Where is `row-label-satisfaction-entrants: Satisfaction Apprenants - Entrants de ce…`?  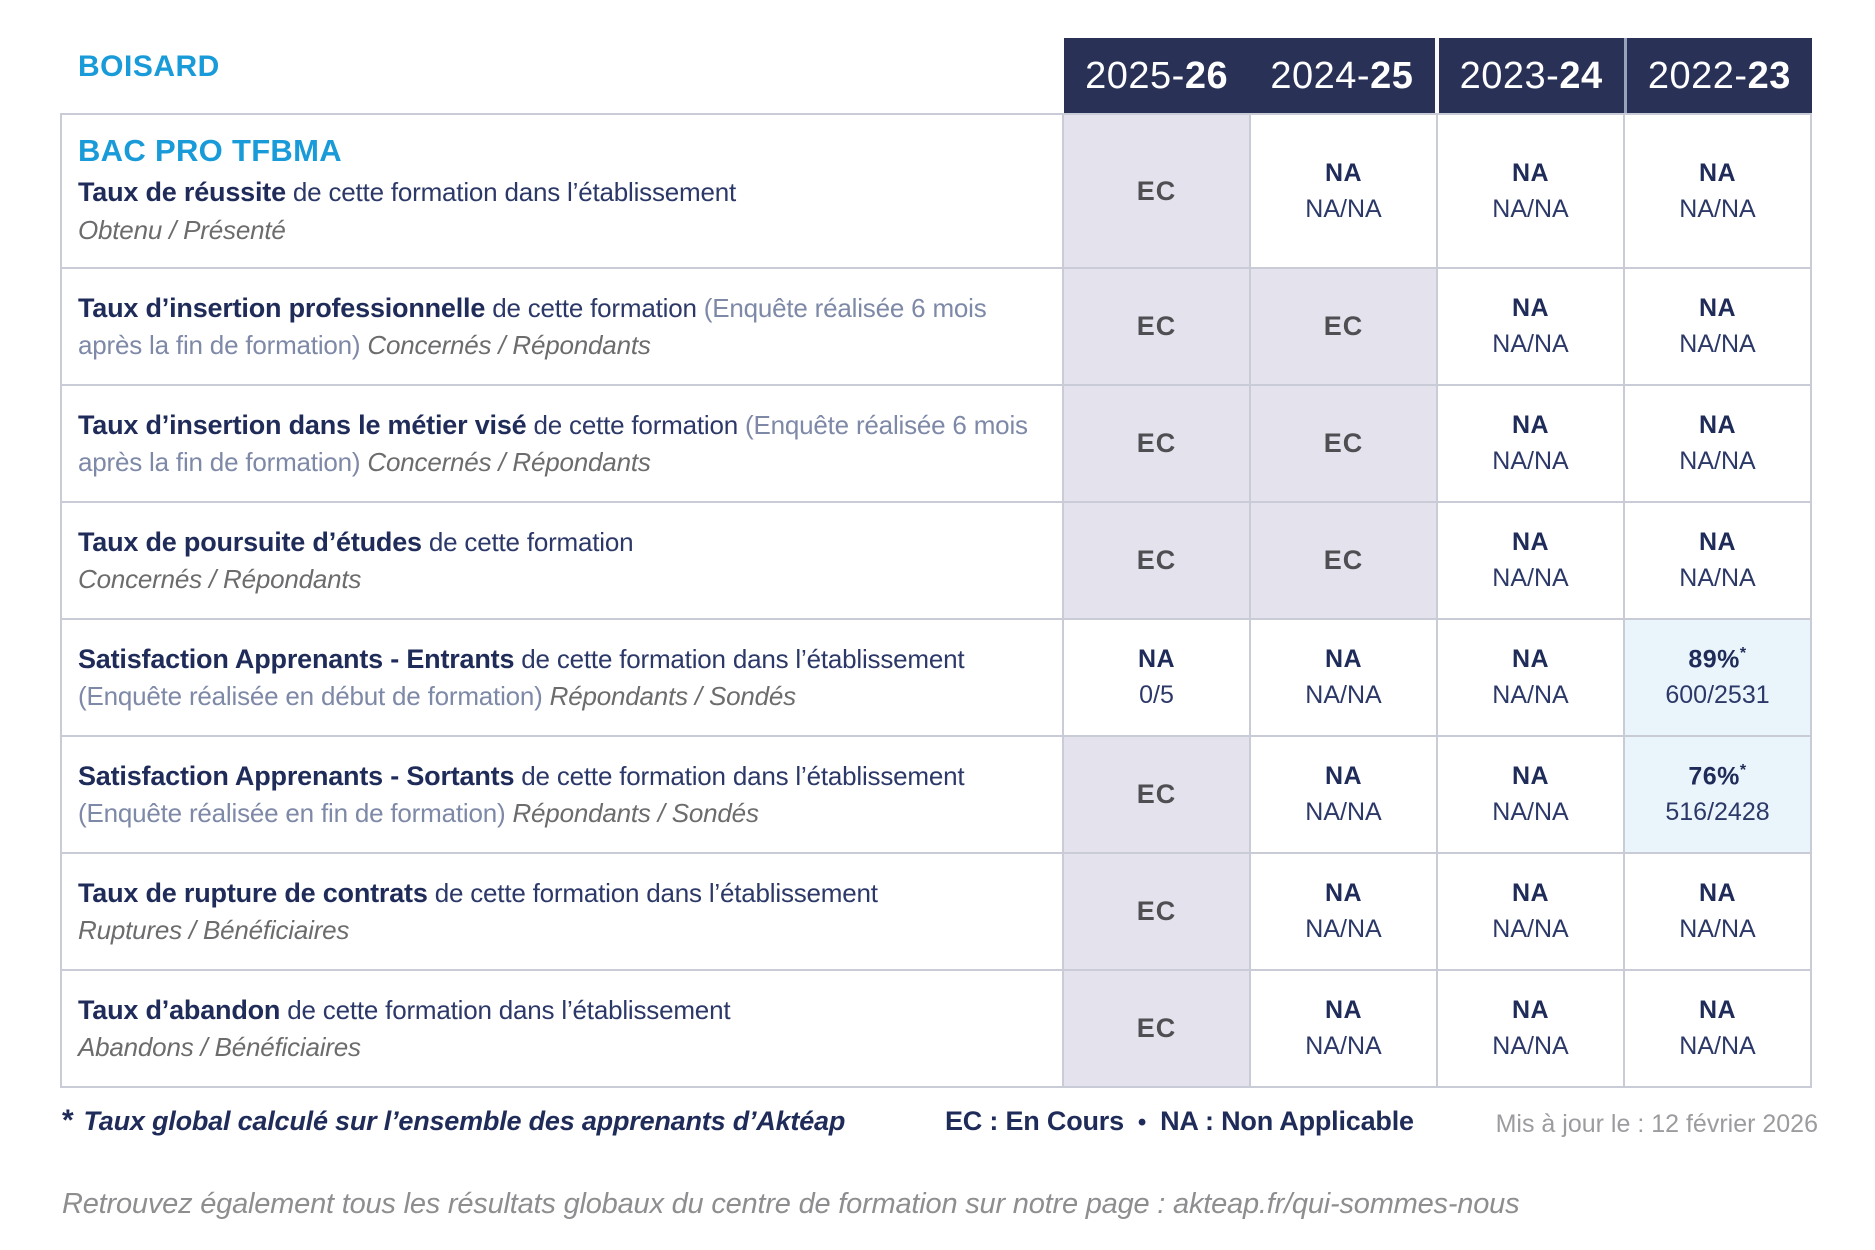 row-label-satisfaction-entrants: Satisfaction Apprenants - Entrants de ce… is located at coordinates (562, 677).